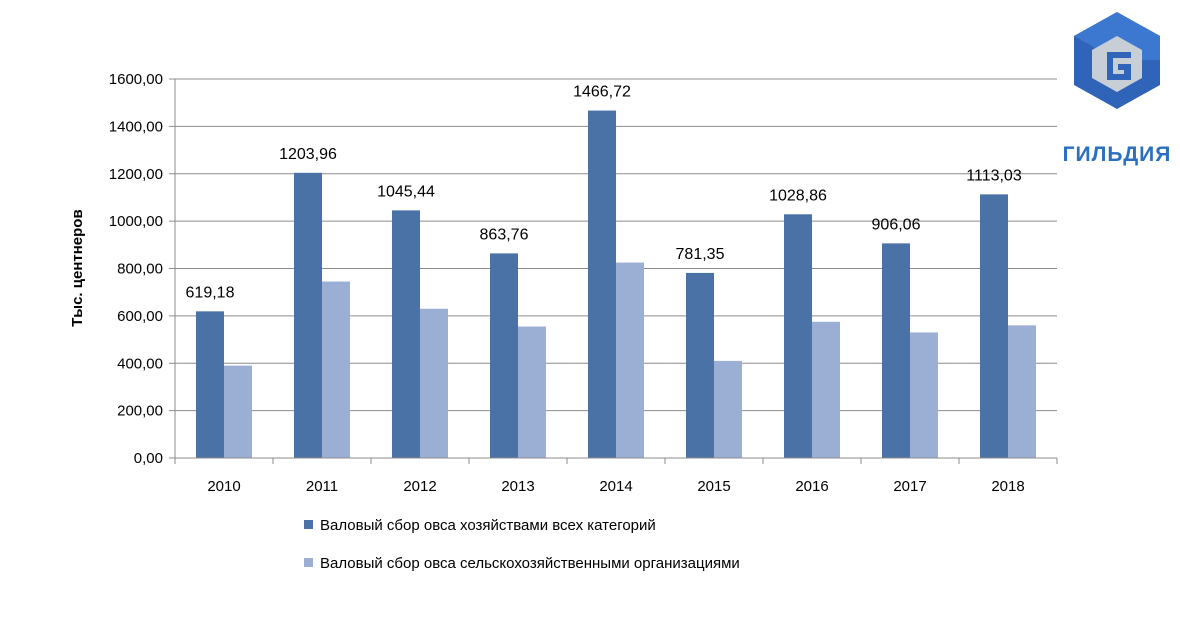  Describe the element at coordinates (630, 360) in the screenshot. I see `bar-series-2-2014` at that location.